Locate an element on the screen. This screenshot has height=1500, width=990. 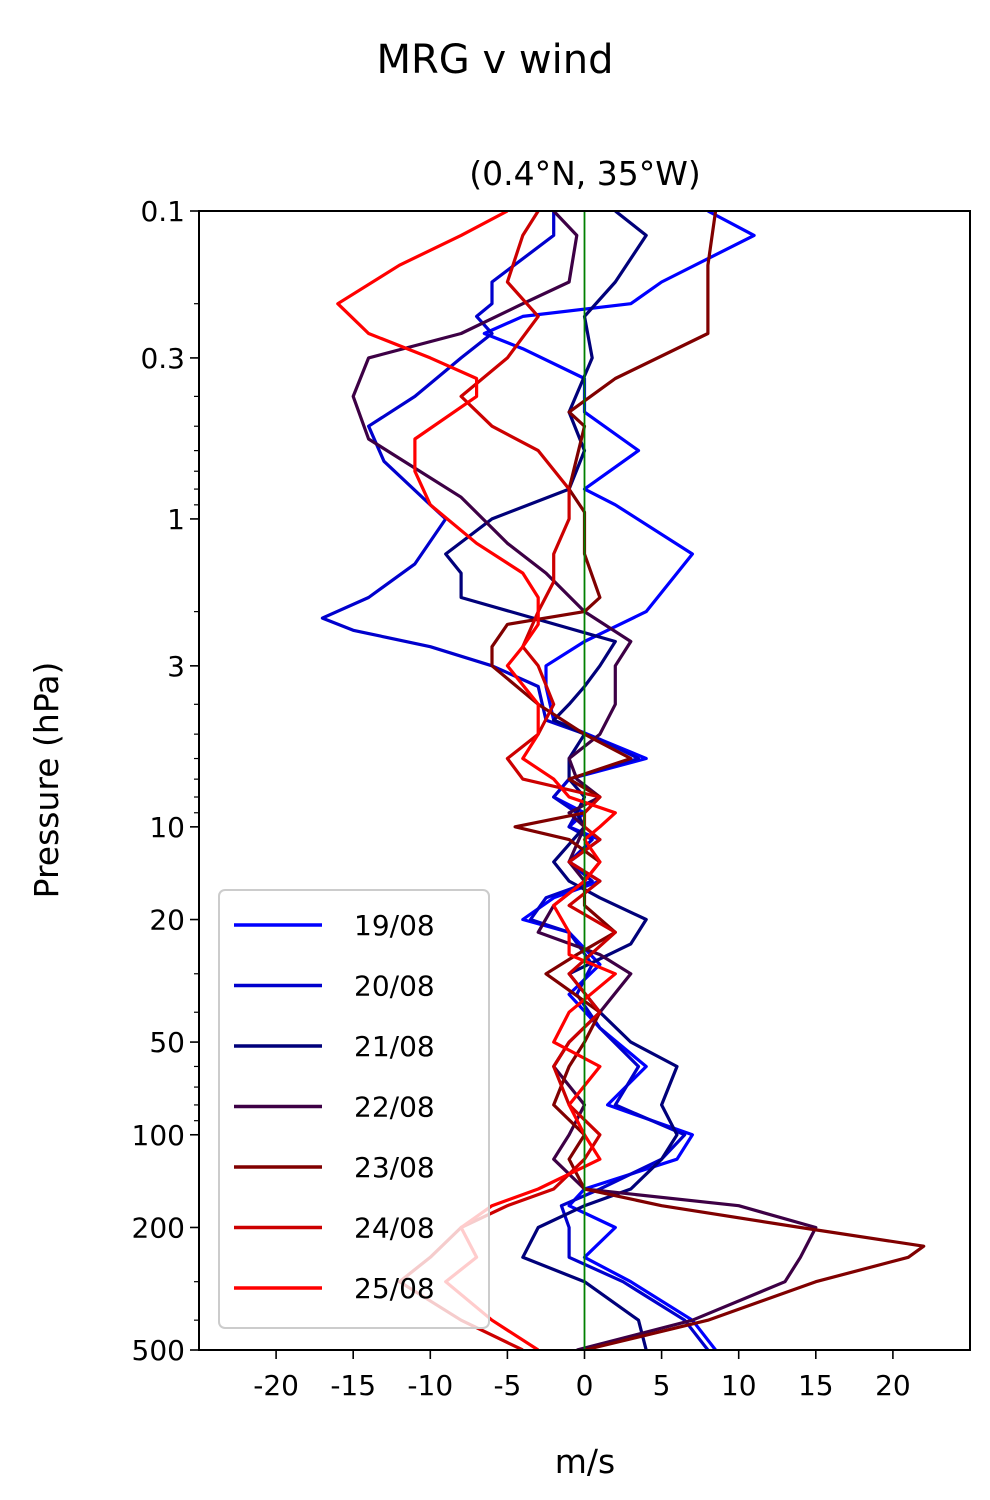
x-axis-ticks: -20 -15 -10 -5 0 5 10 15 20 is located at coordinates (582, 1376).